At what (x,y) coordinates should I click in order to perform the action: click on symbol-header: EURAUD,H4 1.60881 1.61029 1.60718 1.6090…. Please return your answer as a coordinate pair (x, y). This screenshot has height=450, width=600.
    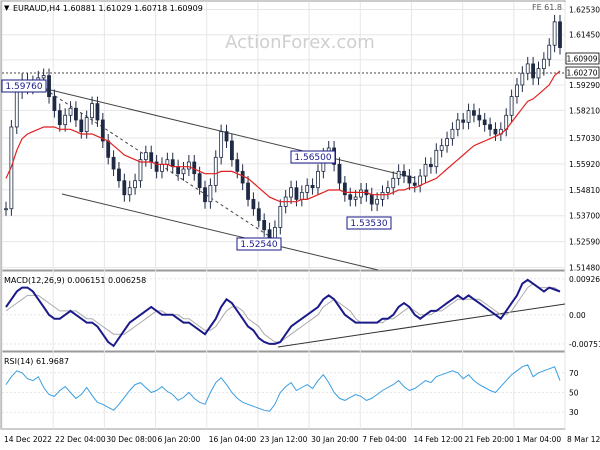
    Looking at the image, I should click on (108, 8).